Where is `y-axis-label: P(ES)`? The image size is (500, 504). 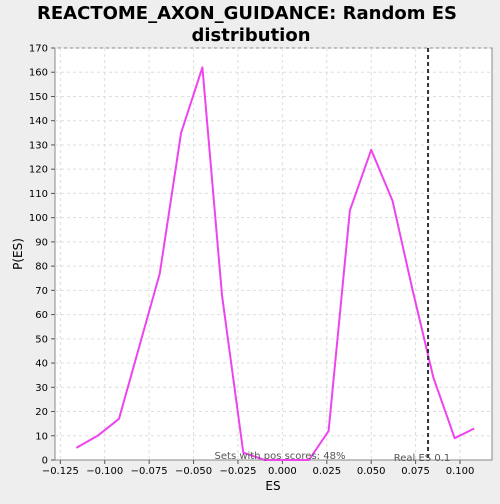
y-axis-label: P(ES) is located at coordinates (18, 254).